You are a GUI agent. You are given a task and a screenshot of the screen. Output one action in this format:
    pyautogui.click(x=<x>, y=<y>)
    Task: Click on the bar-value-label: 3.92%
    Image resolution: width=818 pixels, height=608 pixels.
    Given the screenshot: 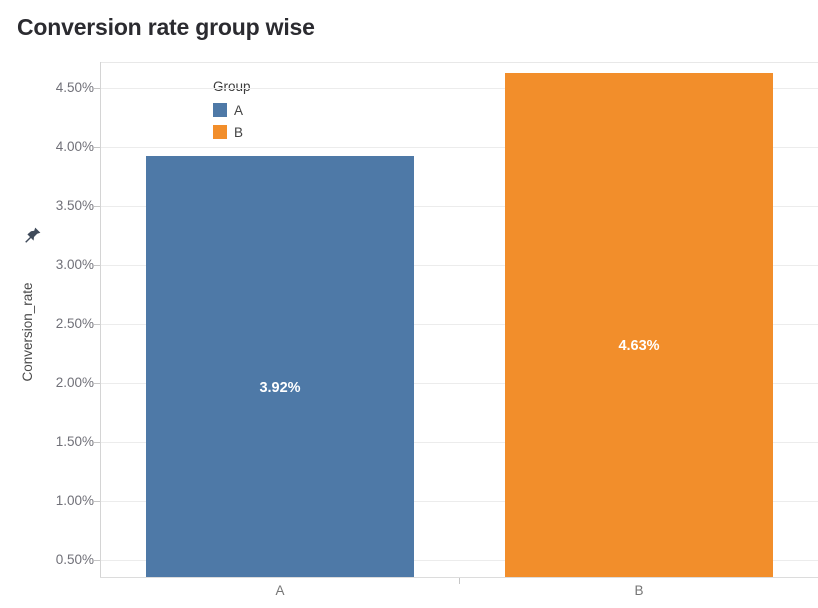 What is the action you would take?
    pyautogui.click(x=280, y=388)
    